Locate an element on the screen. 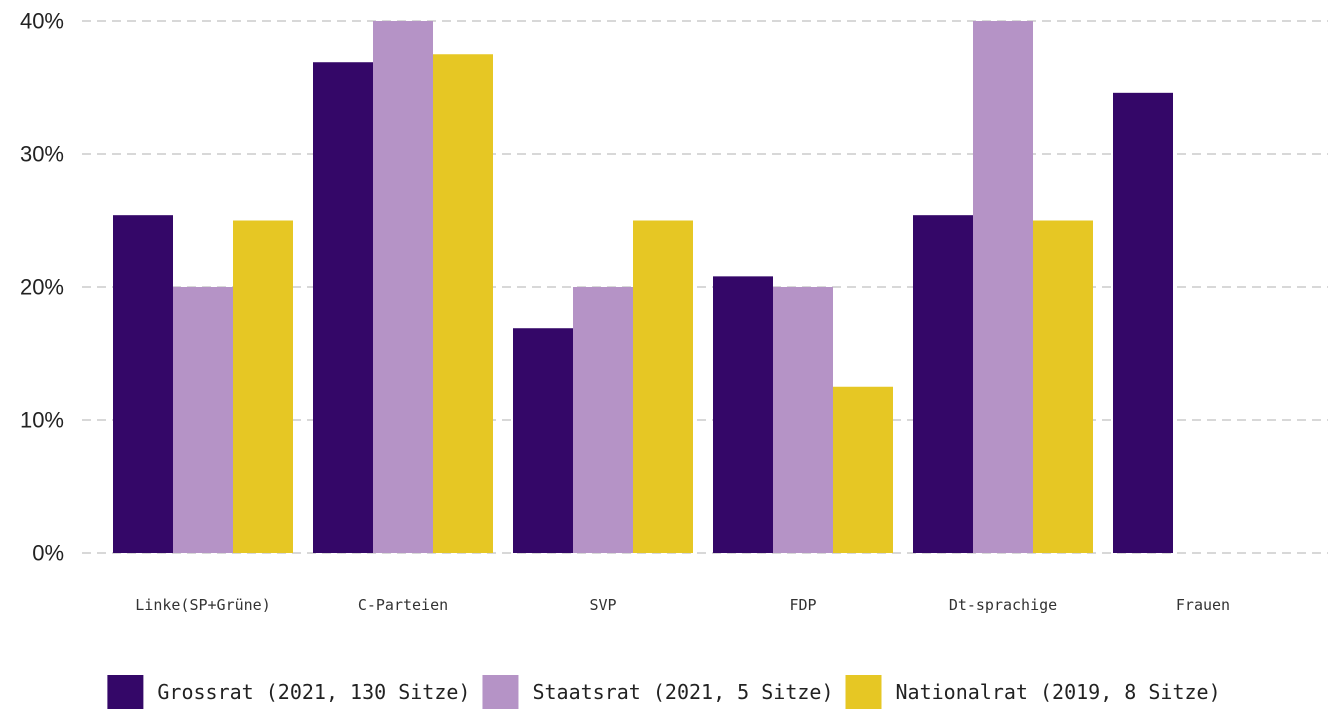  y-tick-label: 20% is located at coordinates (42, 287).